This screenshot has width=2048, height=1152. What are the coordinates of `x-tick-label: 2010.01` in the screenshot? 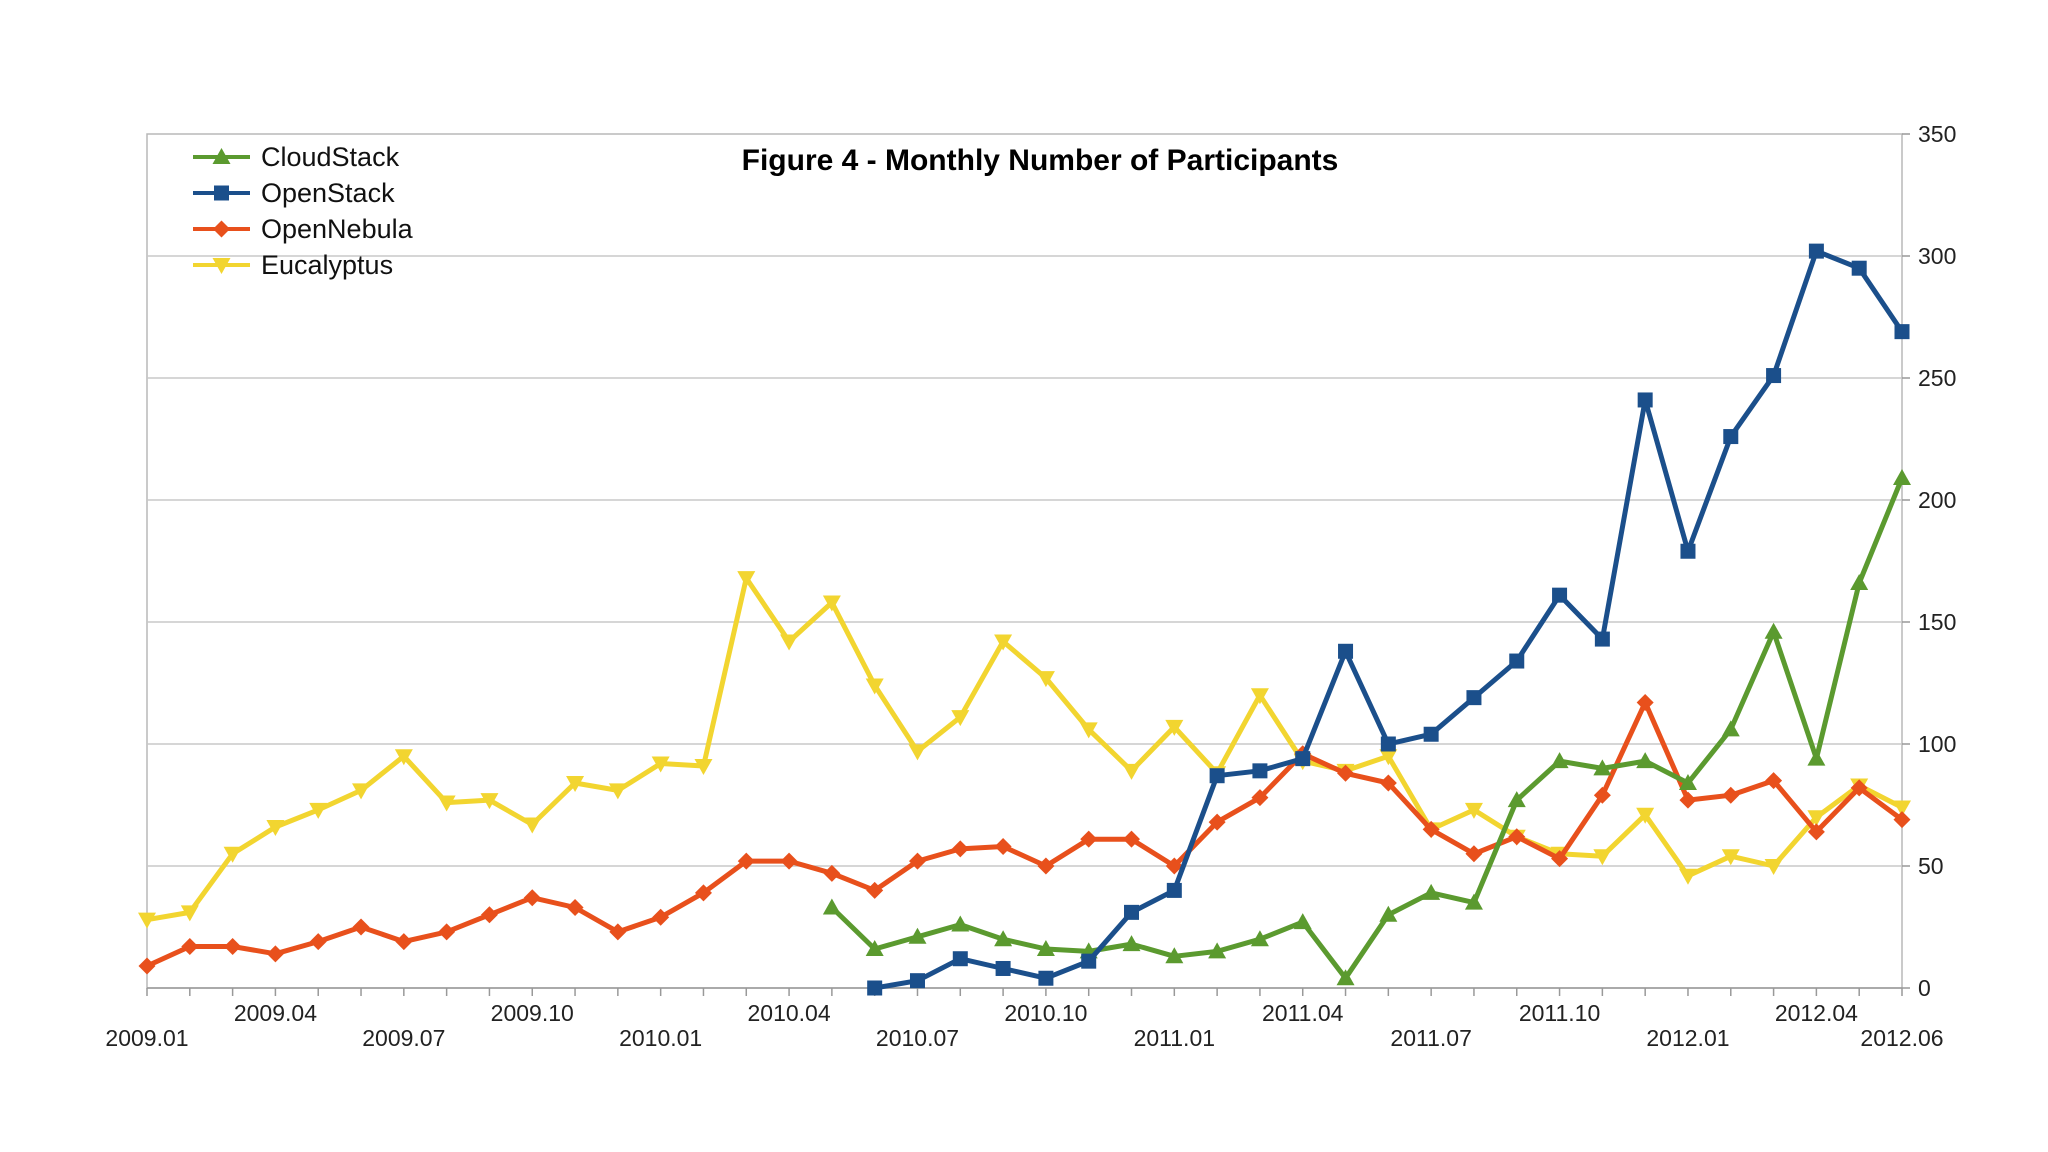 It's located at (660, 1038).